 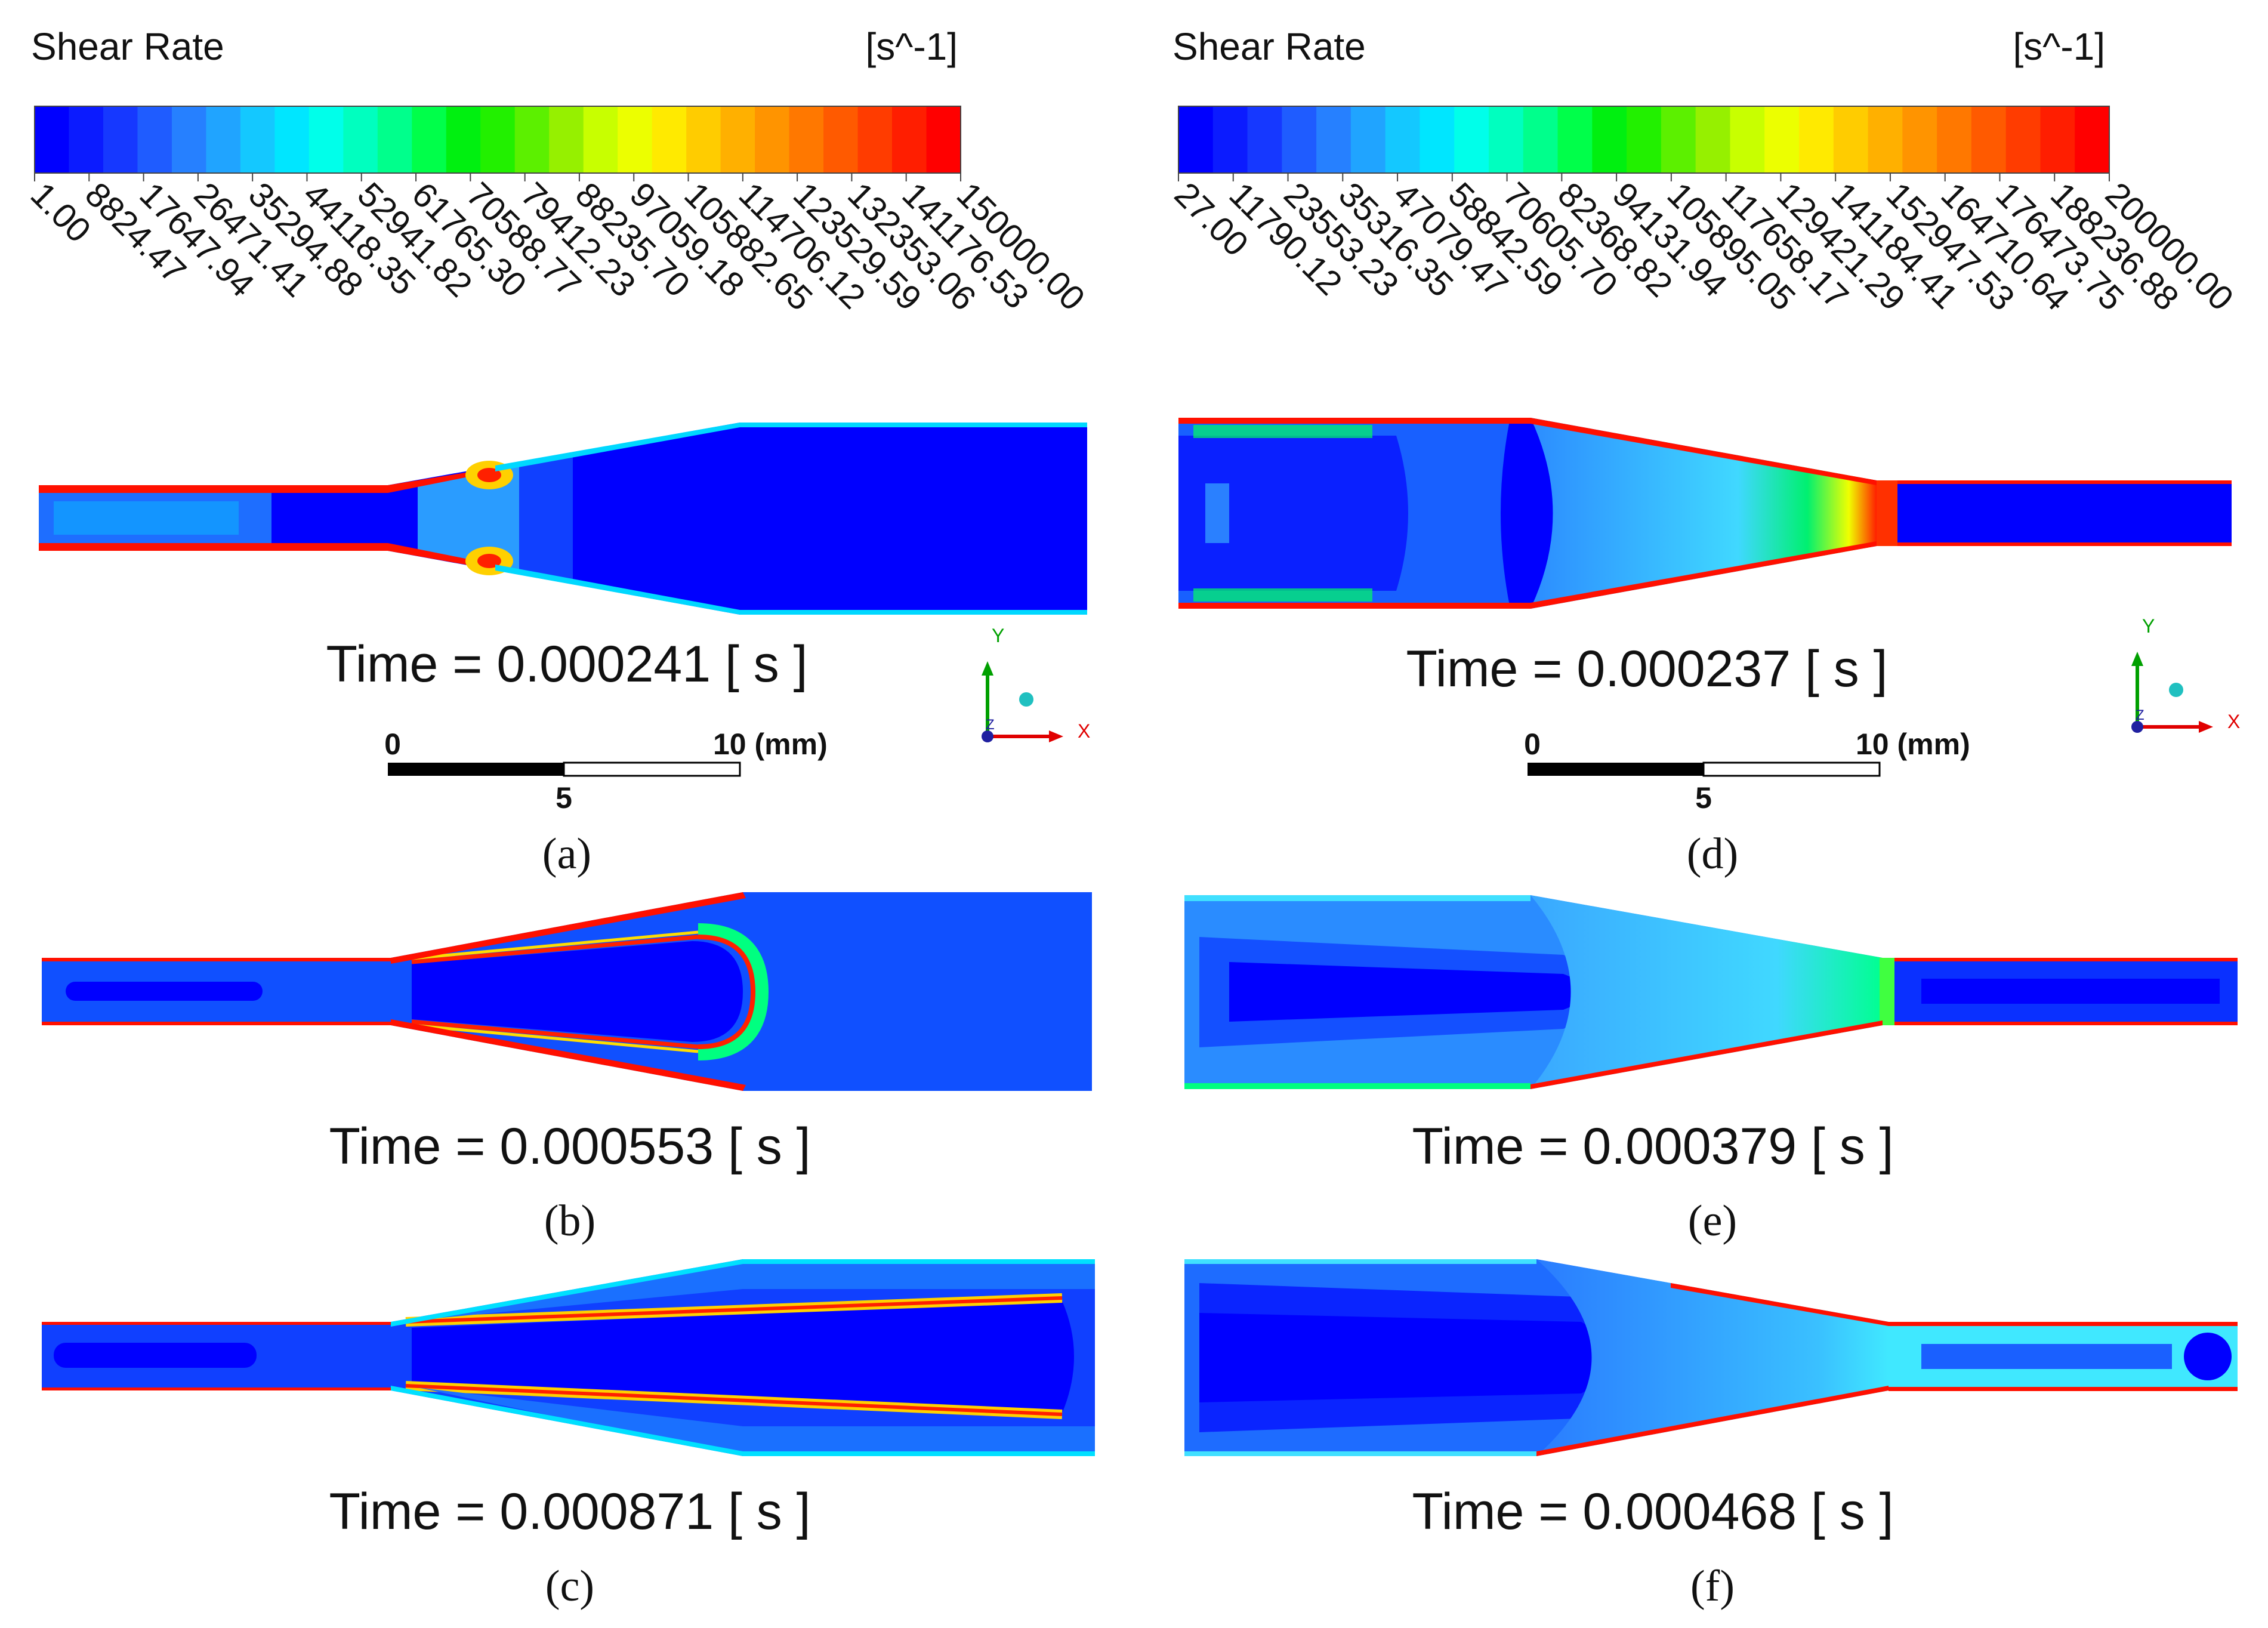 I want to click on channel-c, so click(x=568, y=1357).